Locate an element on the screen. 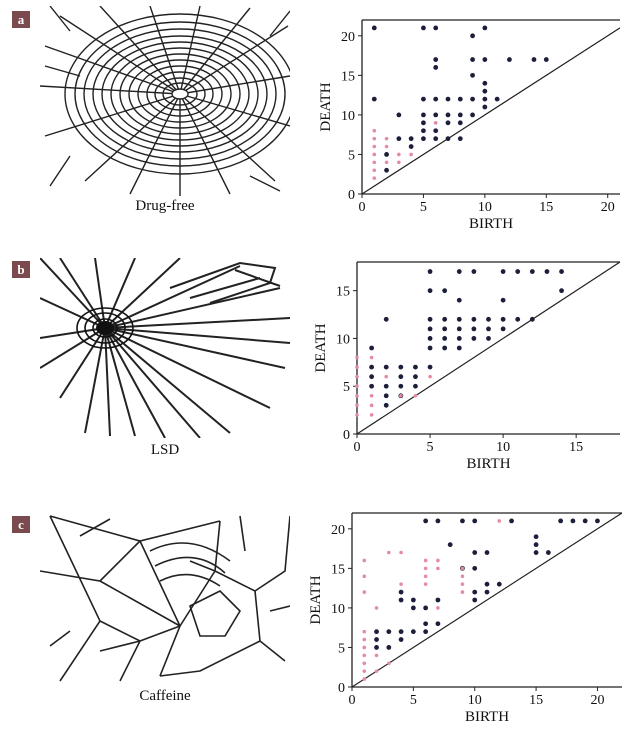 The image size is (628, 731). caption-lsd: LSD is located at coordinates (165, 450).